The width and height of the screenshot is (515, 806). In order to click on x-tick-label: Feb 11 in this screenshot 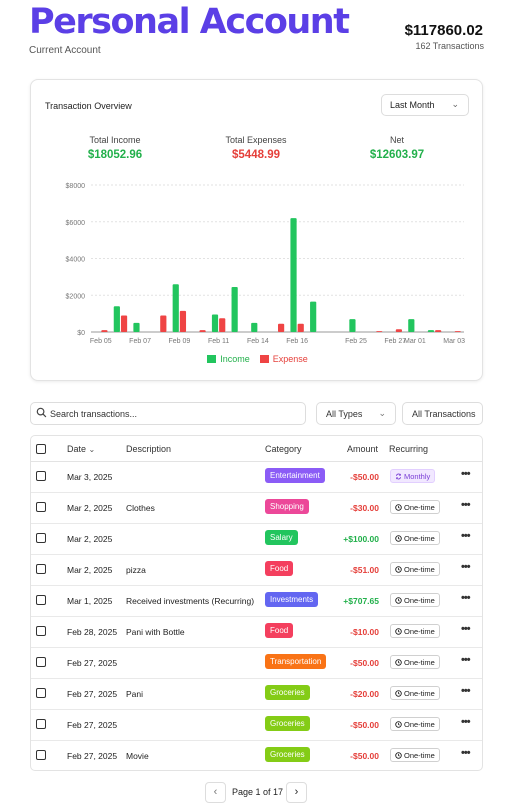, I will do `click(218, 341)`.